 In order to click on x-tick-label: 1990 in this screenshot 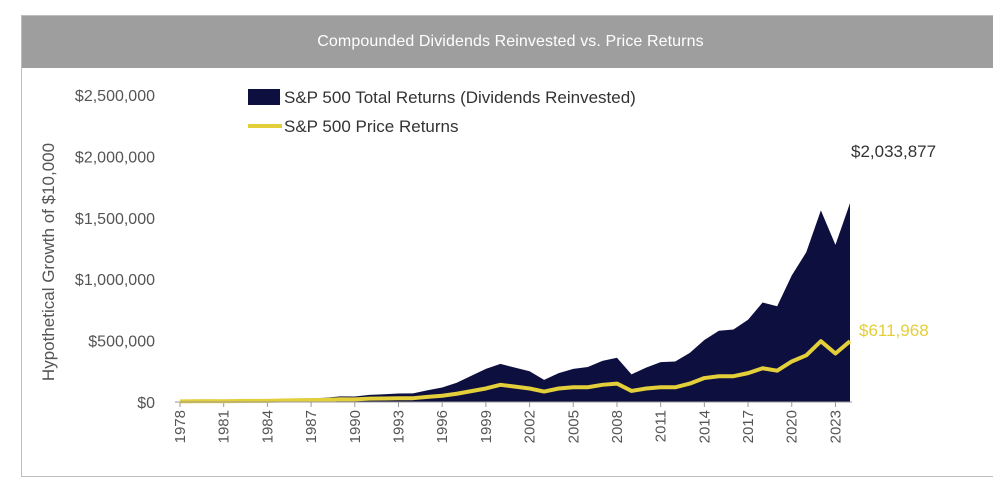, I will do `click(355, 426)`.